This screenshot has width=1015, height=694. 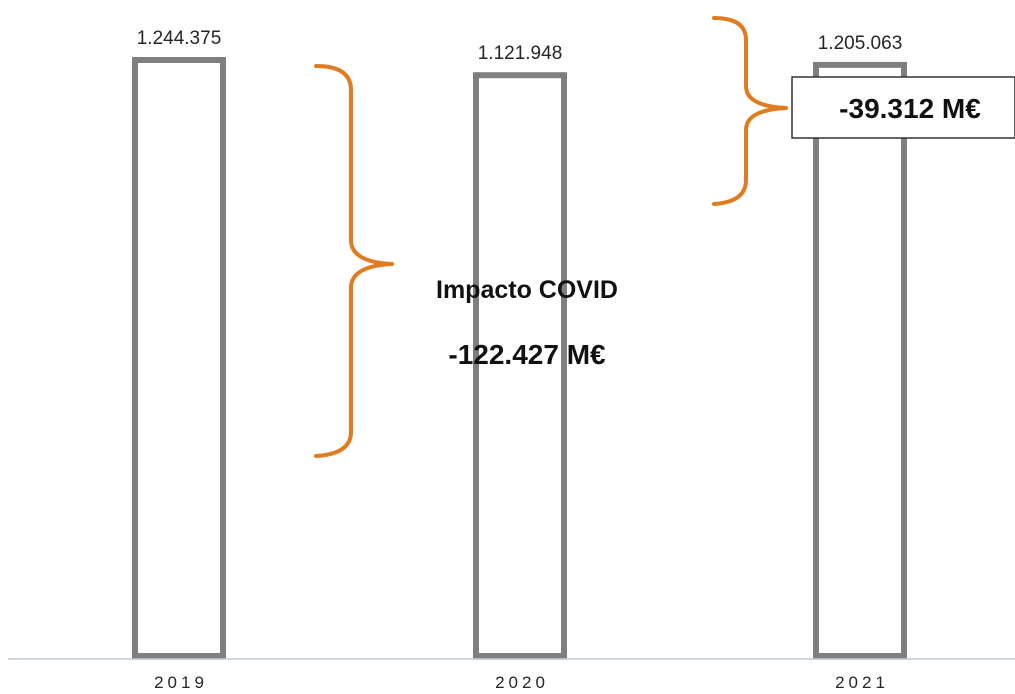 I want to click on bar-2019, so click(x=179, y=358).